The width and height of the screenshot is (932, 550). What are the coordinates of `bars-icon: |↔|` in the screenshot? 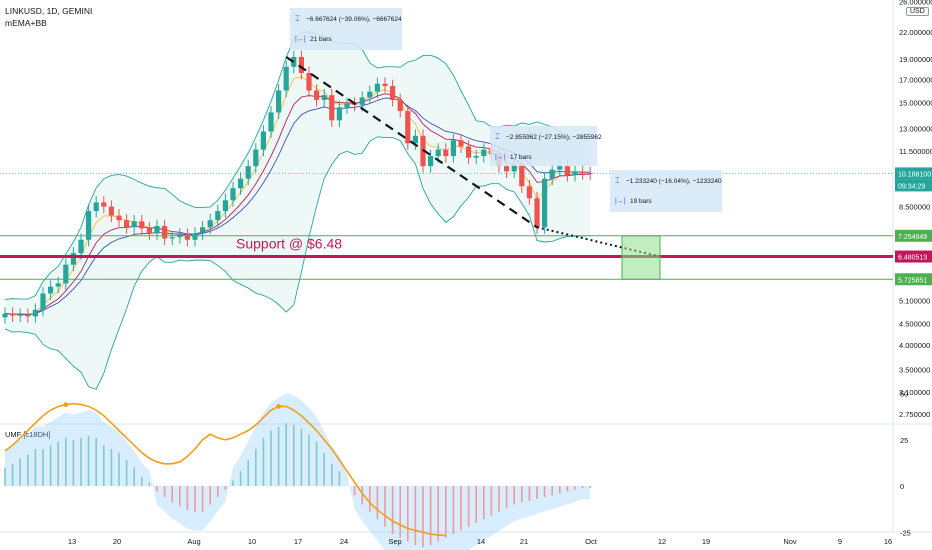 It's located at (300, 39).